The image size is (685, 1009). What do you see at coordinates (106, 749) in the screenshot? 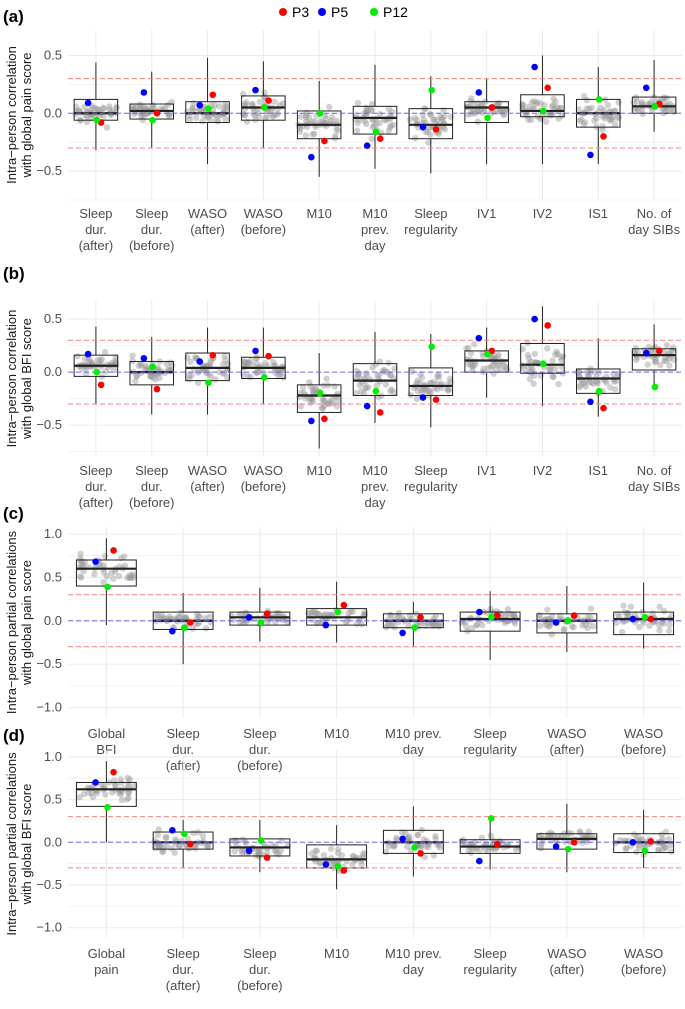
I see `x-tick-label: BFI` at bounding box center [106, 749].